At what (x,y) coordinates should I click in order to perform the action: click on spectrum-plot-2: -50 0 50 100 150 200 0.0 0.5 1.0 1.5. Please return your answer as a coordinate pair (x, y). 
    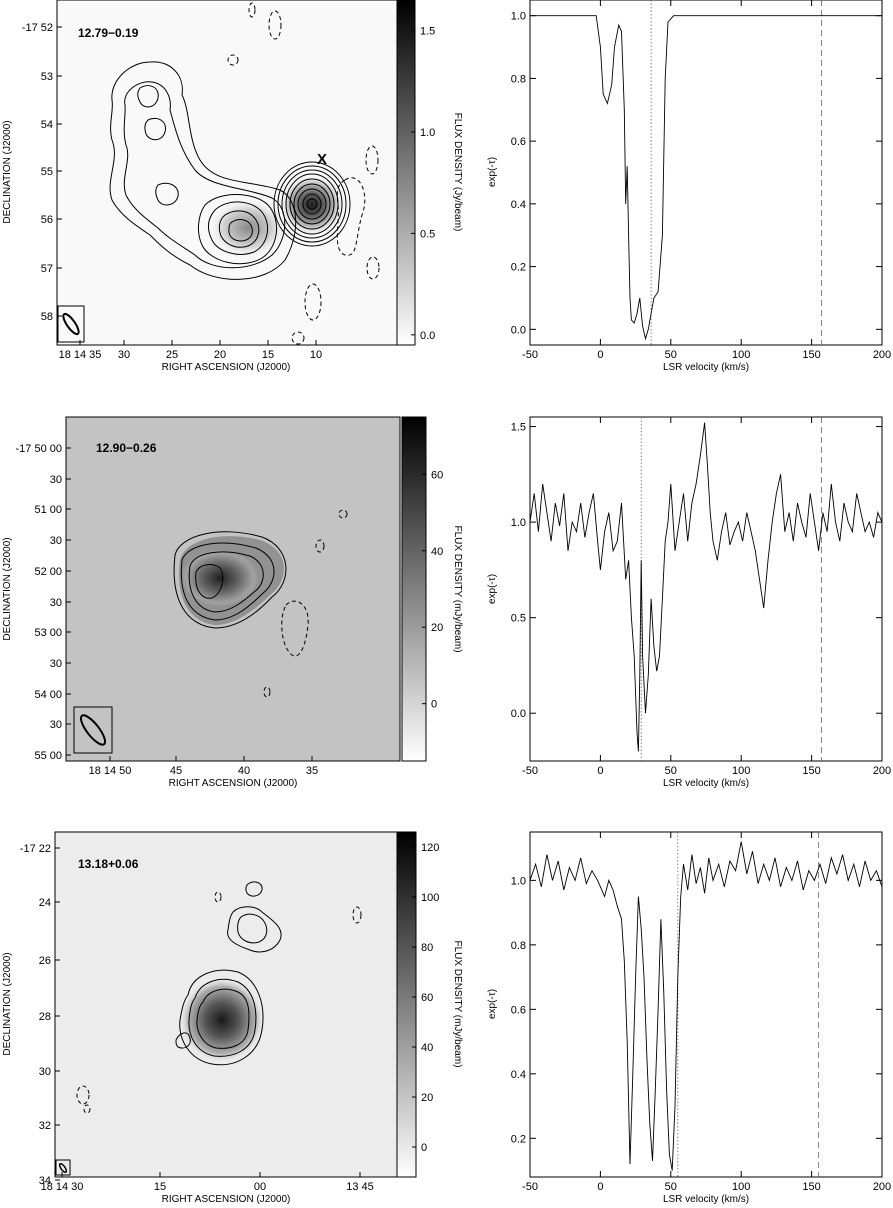
    Looking at the image, I should click on (701, 597).